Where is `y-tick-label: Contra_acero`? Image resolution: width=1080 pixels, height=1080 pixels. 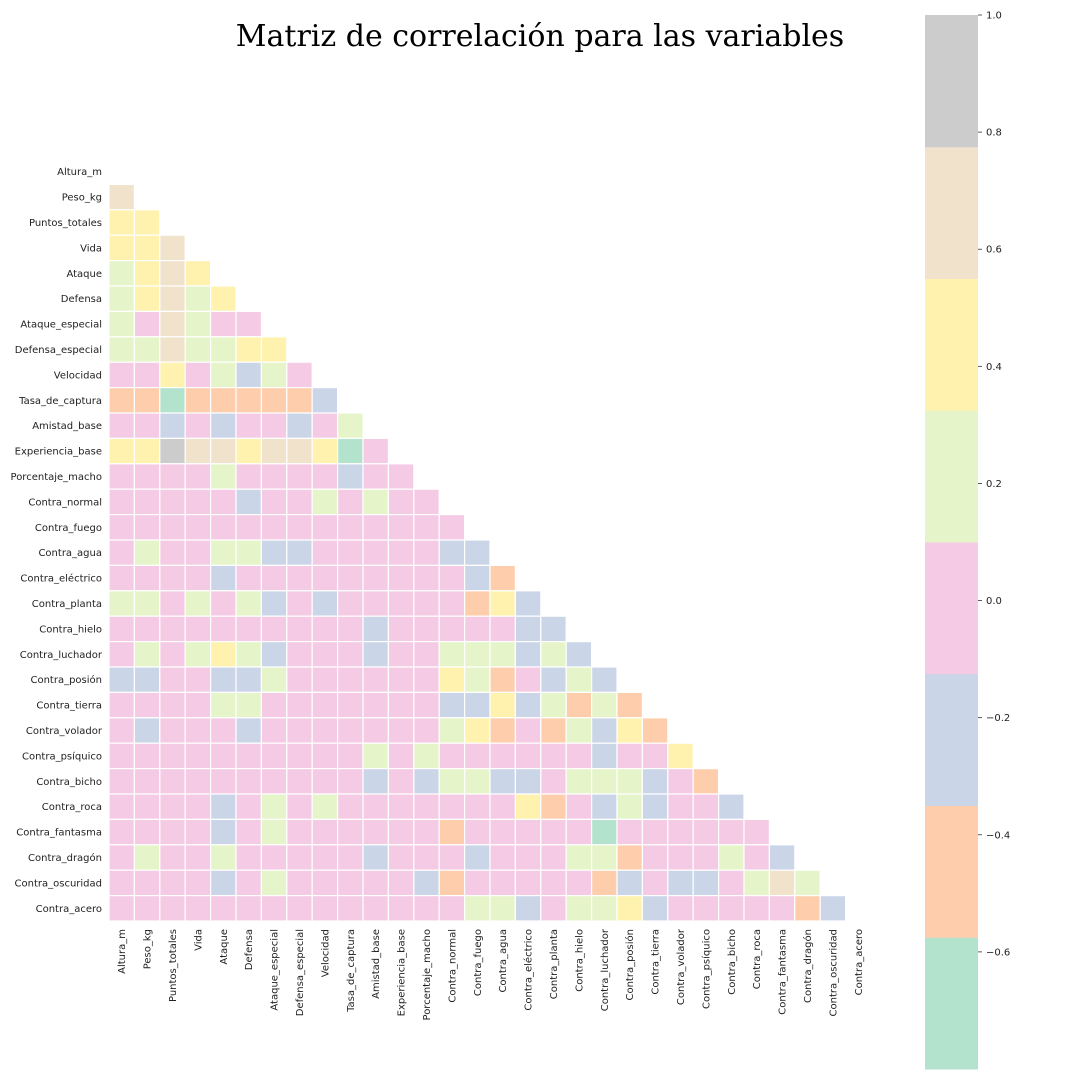
y-tick-label: Contra_acero is located at coordinates (69, 909).